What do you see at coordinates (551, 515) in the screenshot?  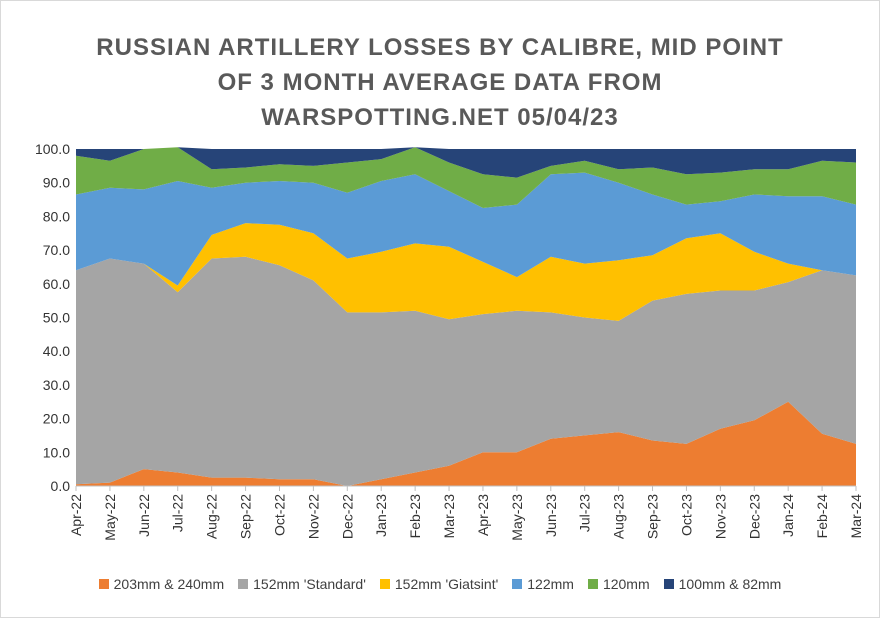 I see `x-tick-label: Jun-23` at bounding box center [551, 515].